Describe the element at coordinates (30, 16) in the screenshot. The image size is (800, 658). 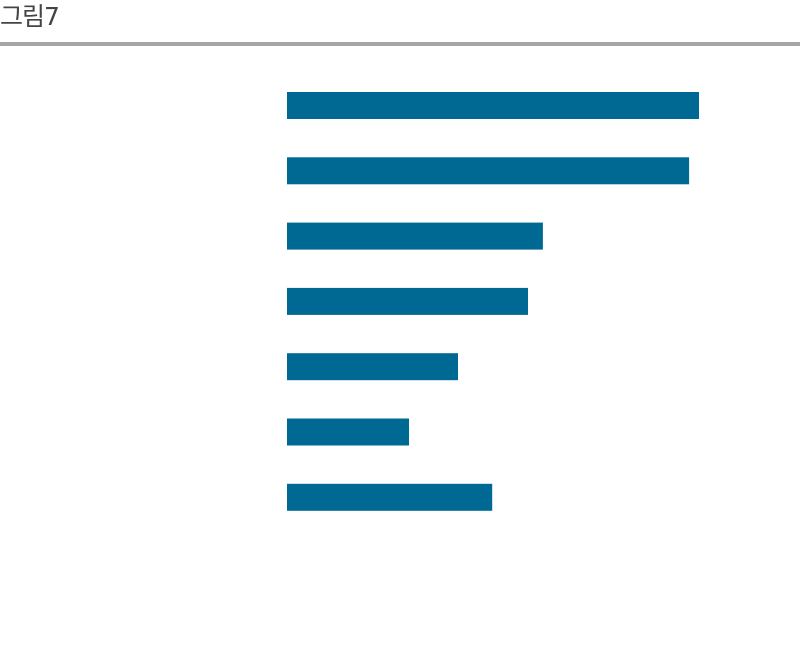
I see `figure-label: 그림7` at that location.